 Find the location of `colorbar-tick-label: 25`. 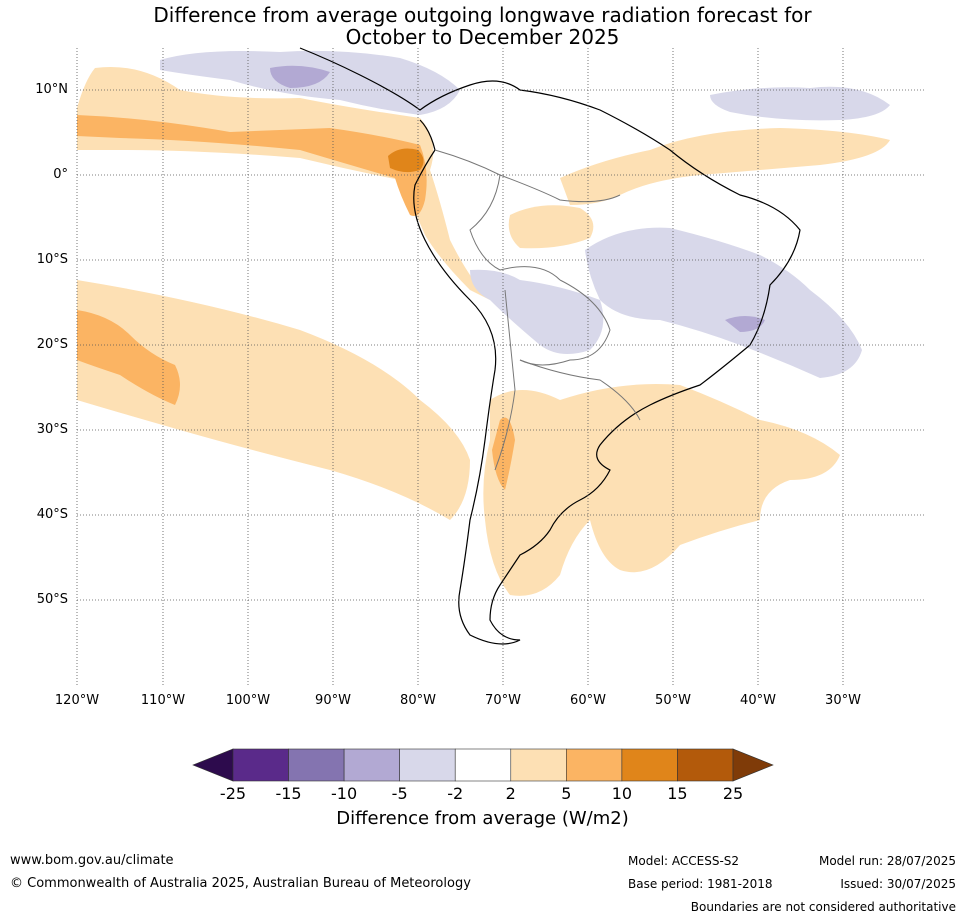

colorbar-tick-label: 25 is located at coordinates (733, 793).